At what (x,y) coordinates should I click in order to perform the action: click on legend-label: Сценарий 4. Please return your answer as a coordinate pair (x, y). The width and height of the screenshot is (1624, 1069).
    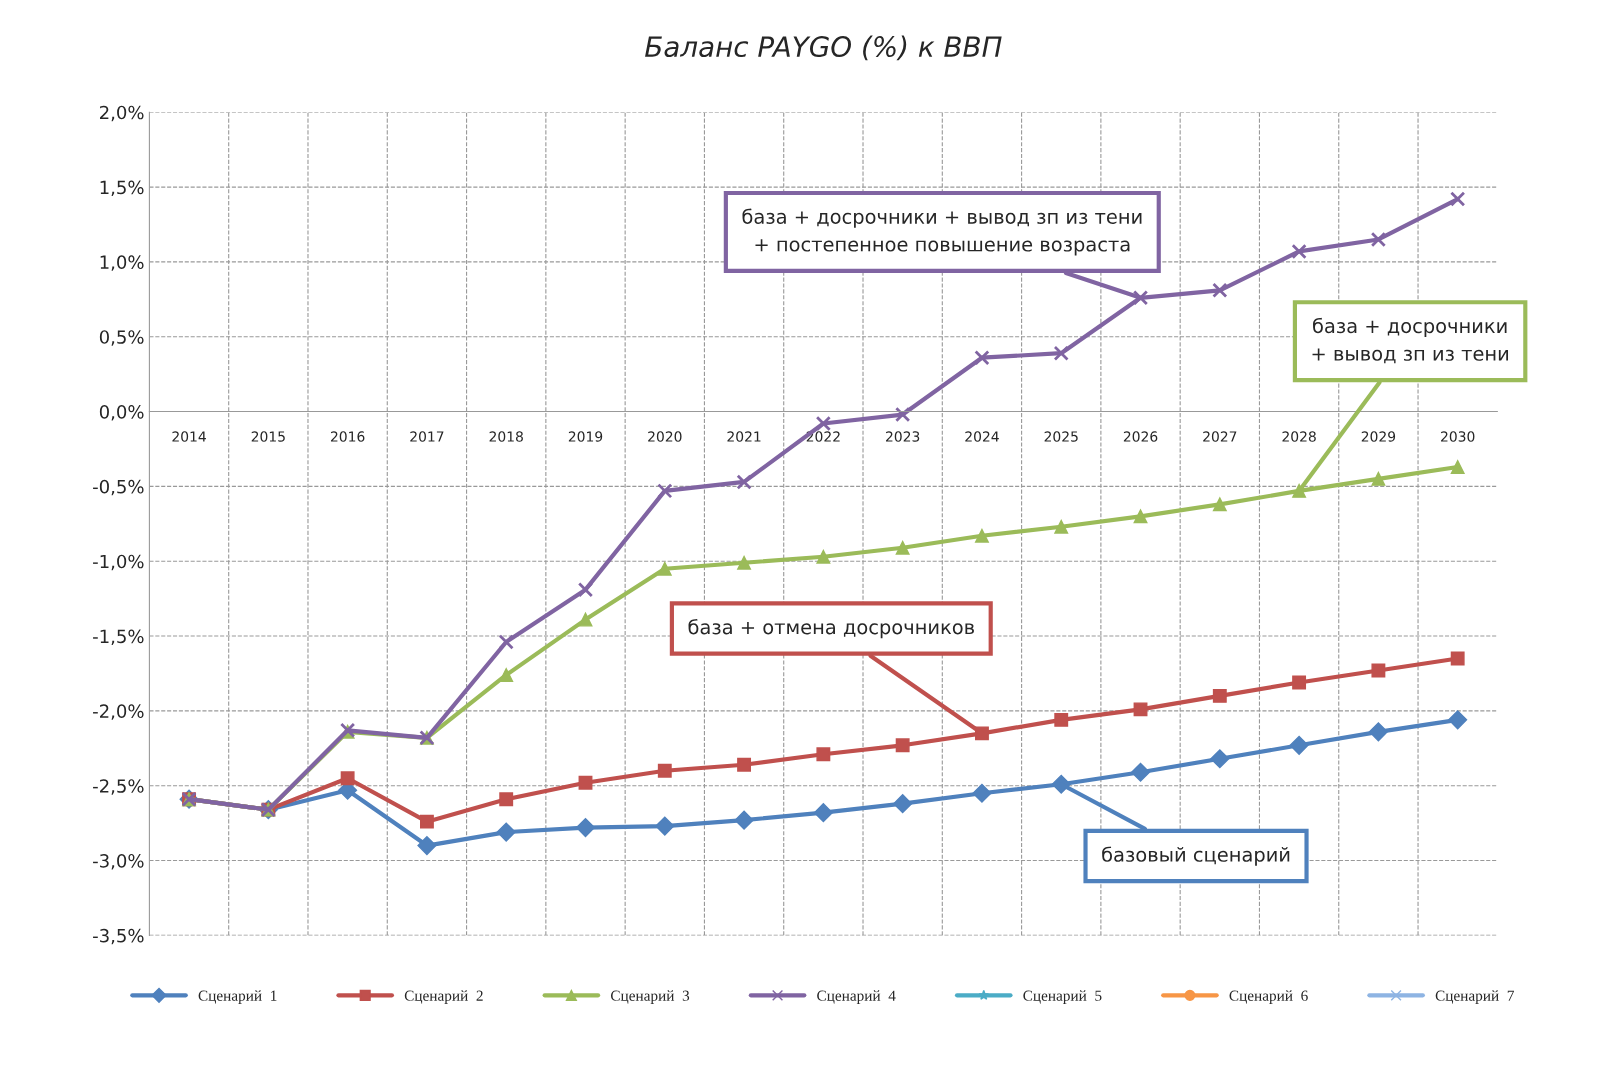
    Looking at the image, I should click on (856, 997).